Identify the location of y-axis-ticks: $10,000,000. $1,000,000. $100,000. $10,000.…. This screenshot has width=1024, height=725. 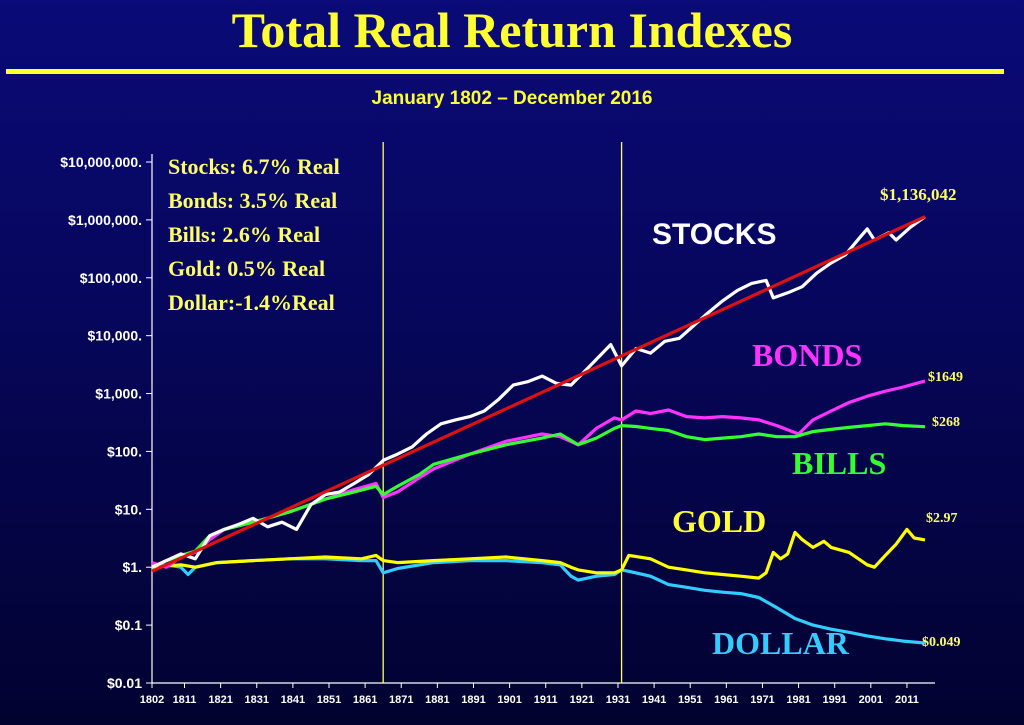
(106, 422).